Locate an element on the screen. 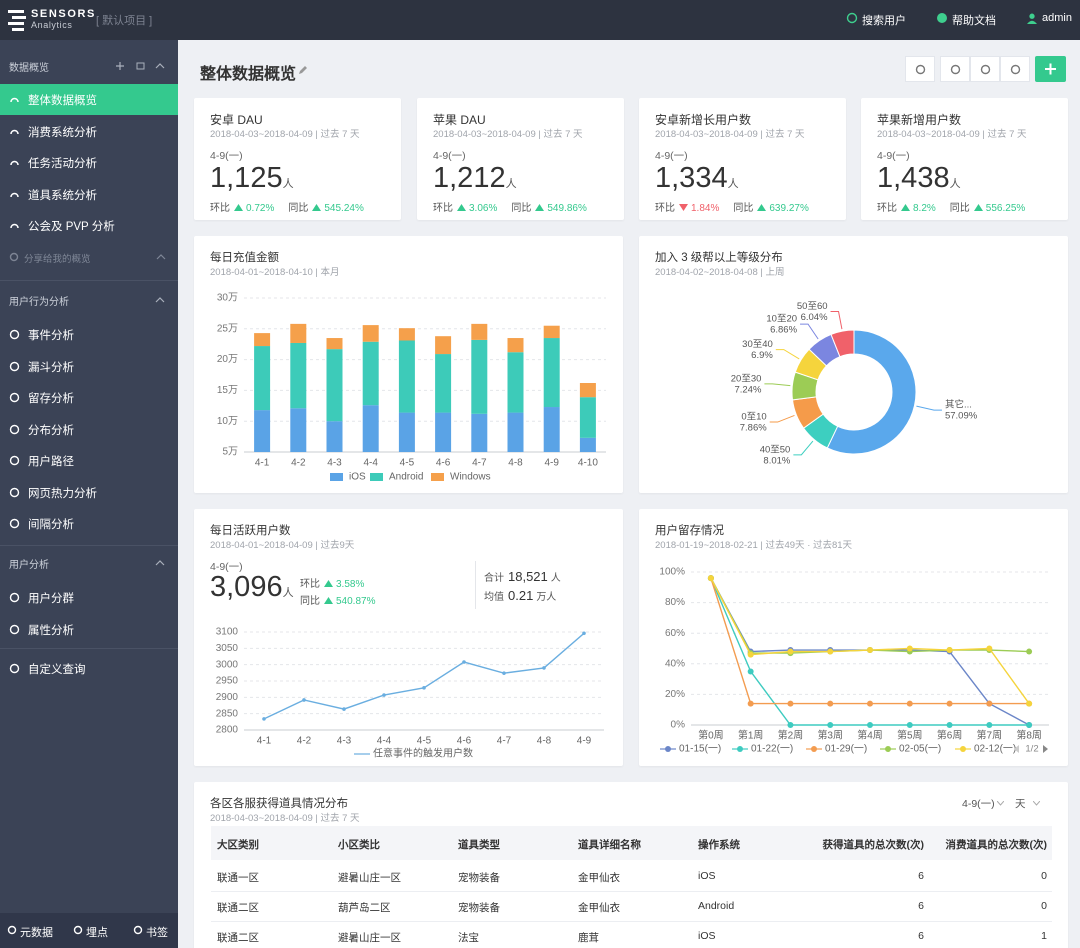 The image size is (1080, 948). nav-link: 搜索用户 is located at coordinates (884, 21).